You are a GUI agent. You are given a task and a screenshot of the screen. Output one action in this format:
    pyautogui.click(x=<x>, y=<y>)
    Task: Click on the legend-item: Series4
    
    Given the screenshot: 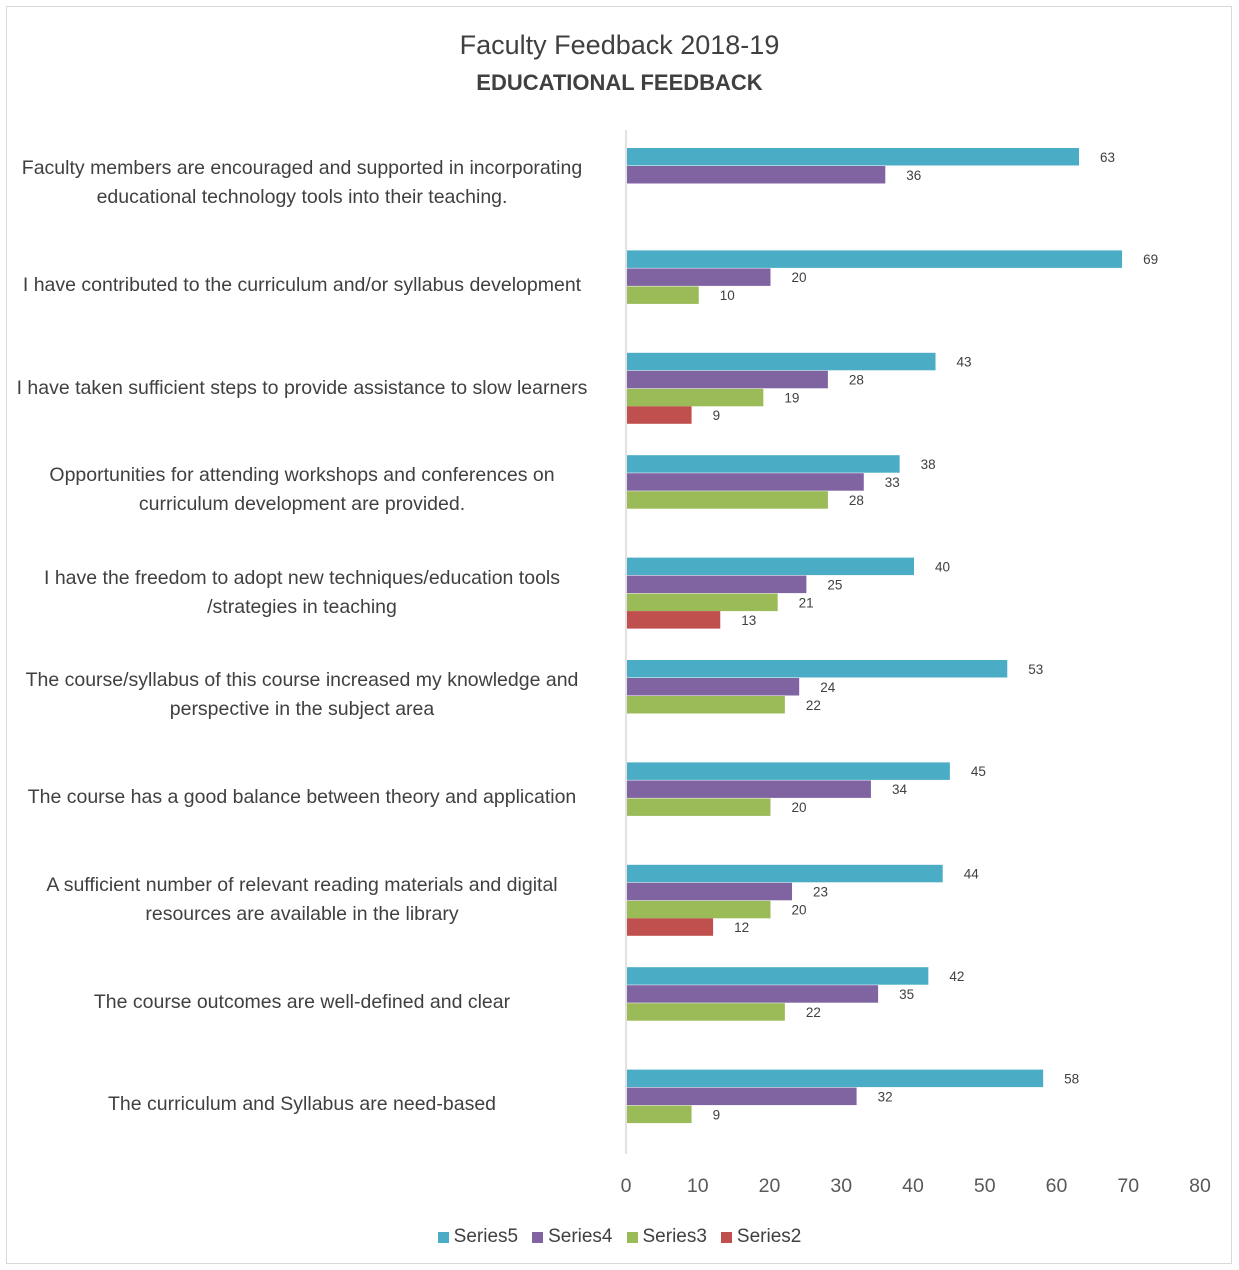 What is the action you would take?
    pyautogui.click(x=572, y=1237)
    